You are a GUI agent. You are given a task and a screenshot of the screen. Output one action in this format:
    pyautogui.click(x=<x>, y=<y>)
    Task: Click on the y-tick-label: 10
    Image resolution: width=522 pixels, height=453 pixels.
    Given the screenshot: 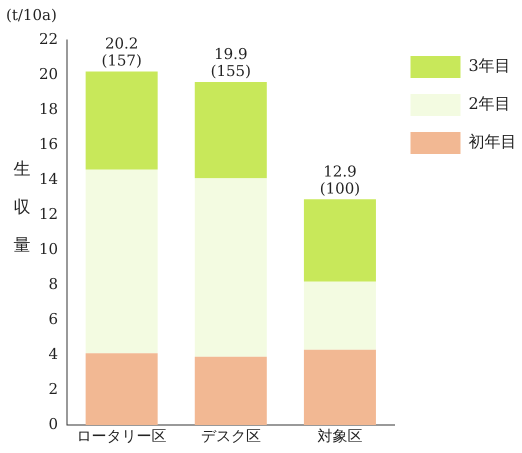 What is the action you would take?
    pyautogui.click(x=48, y=249)
    